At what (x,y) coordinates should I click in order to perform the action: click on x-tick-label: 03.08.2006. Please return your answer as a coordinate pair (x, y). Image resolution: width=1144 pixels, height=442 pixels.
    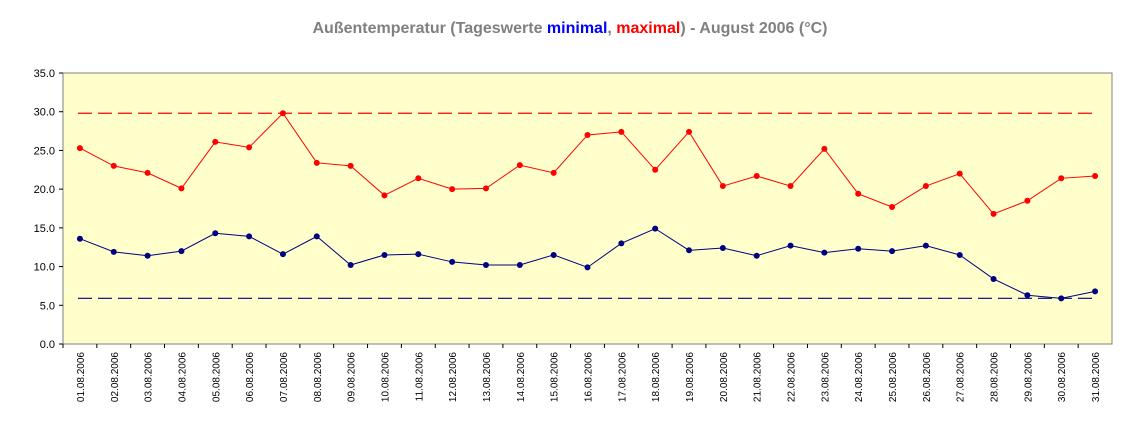
    Looking at the image, I should click on (149, 377).